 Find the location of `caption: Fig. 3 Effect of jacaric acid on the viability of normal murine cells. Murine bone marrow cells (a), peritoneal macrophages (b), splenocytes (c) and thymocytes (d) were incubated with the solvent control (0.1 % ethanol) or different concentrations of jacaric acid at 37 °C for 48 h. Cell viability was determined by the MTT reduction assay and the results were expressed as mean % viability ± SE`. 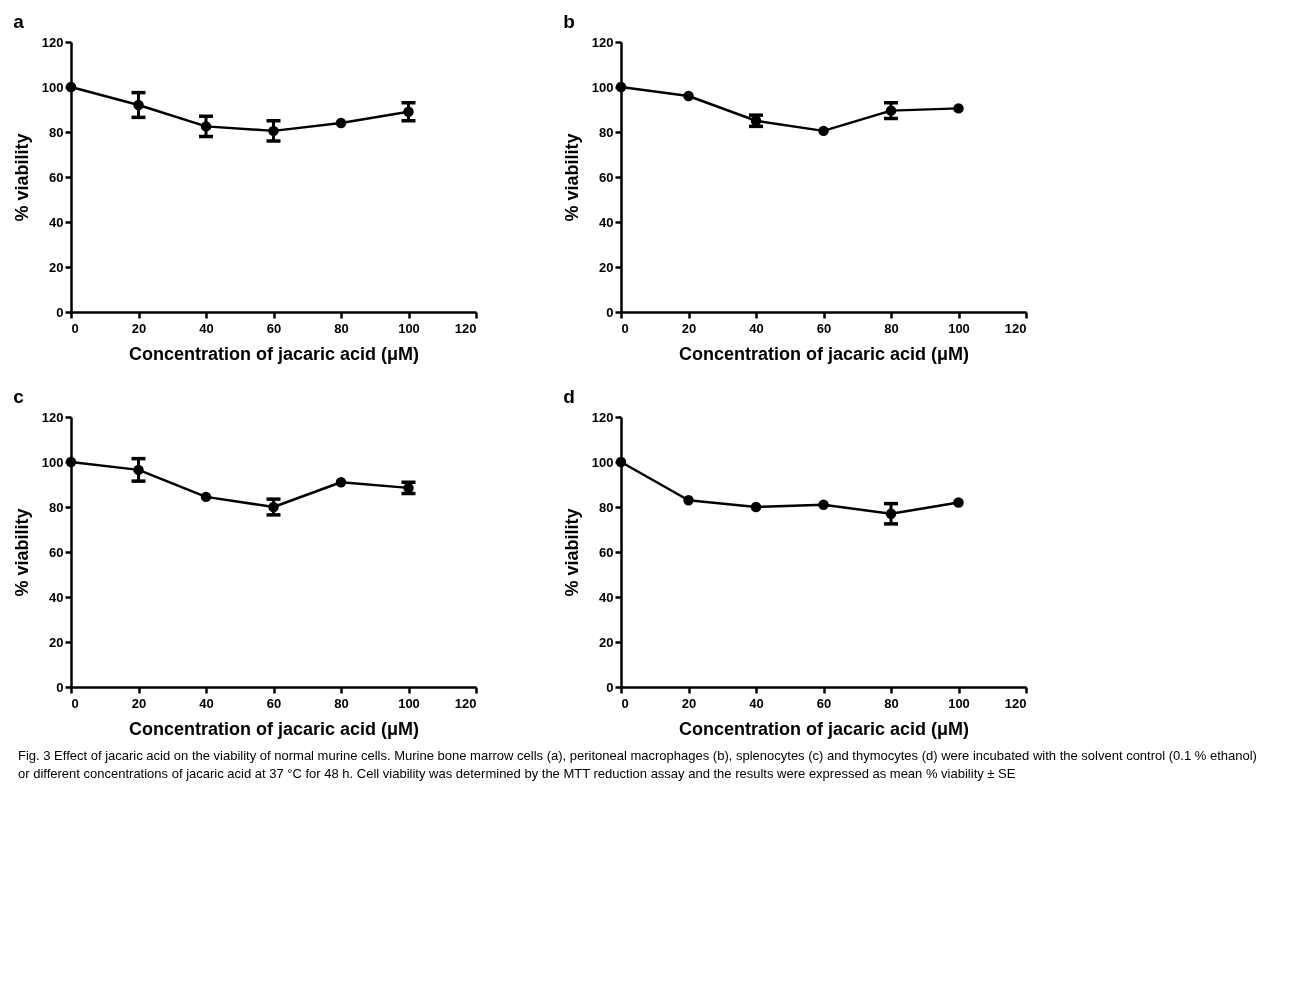

caption: Fig. 3 Effect of jacaric acid on the viability of normal murine cells. Murine bone marrow cells (a), peritoneal macrophages (b), splenocytes (c) and thymocytes (d) were incubated with the solvent control (0.1 % ethanol) or different concentrations of jacaric acid at 37 °C for 48 h. Cell viability was determined by the MTT reduction assay and the results were expressed as mean % viability ± SE is located at coordinates (638, 765).